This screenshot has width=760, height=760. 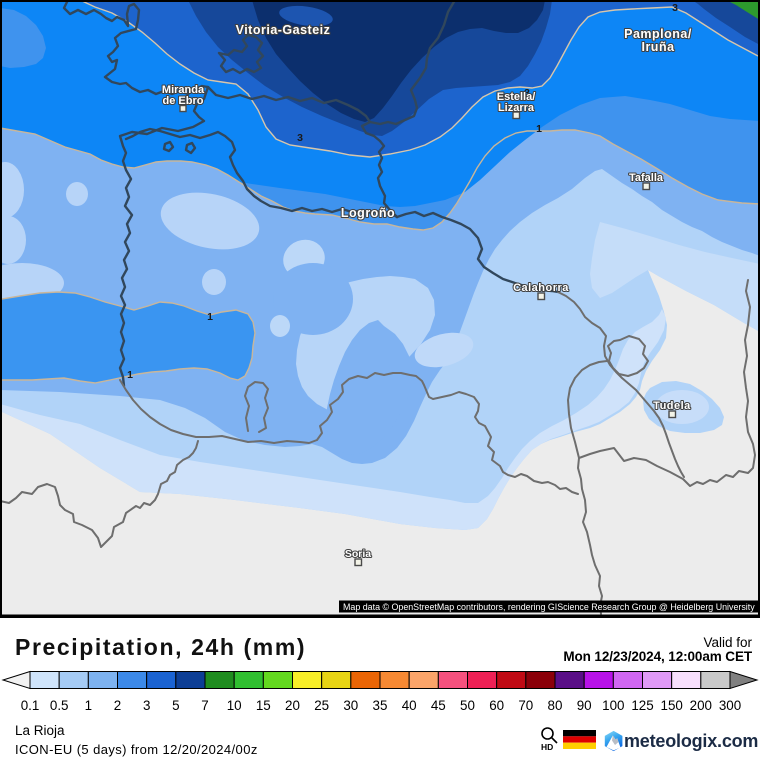 I want to click on svg-text: 100, so click(x=613, y=704).